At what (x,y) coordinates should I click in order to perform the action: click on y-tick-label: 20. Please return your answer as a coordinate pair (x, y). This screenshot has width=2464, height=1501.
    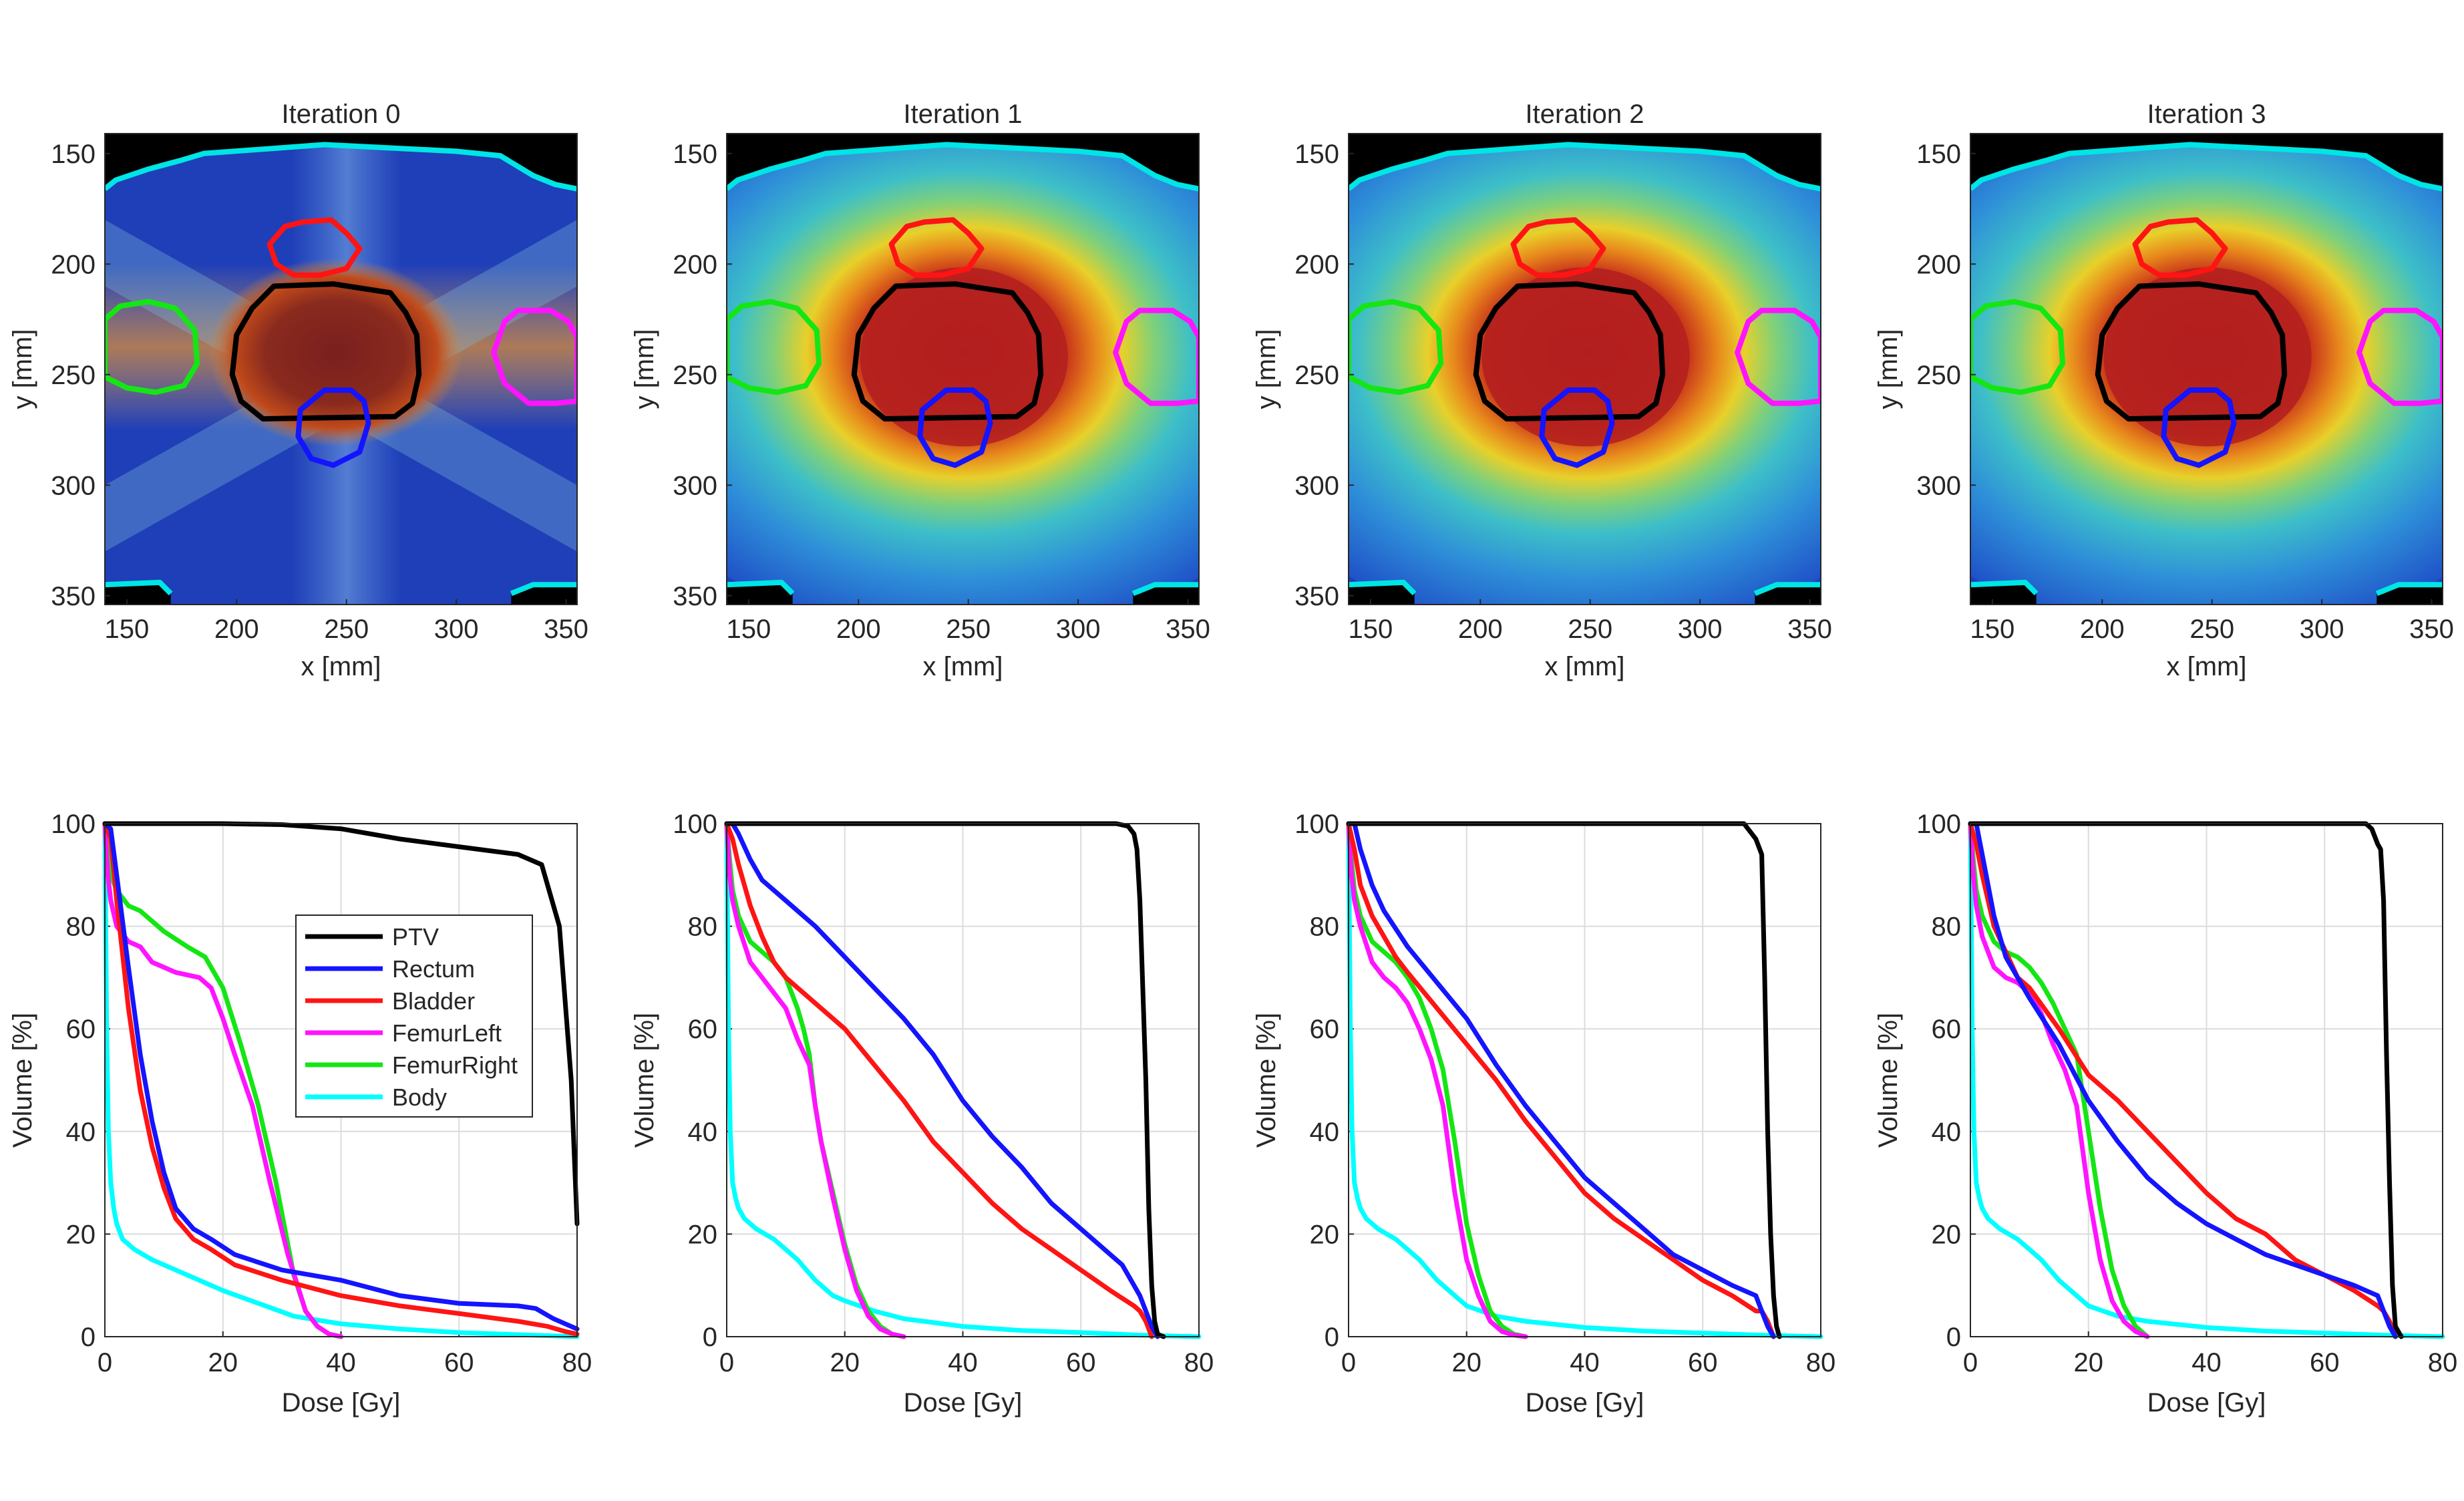
    Looking at the image, I should click on (703, 1234).